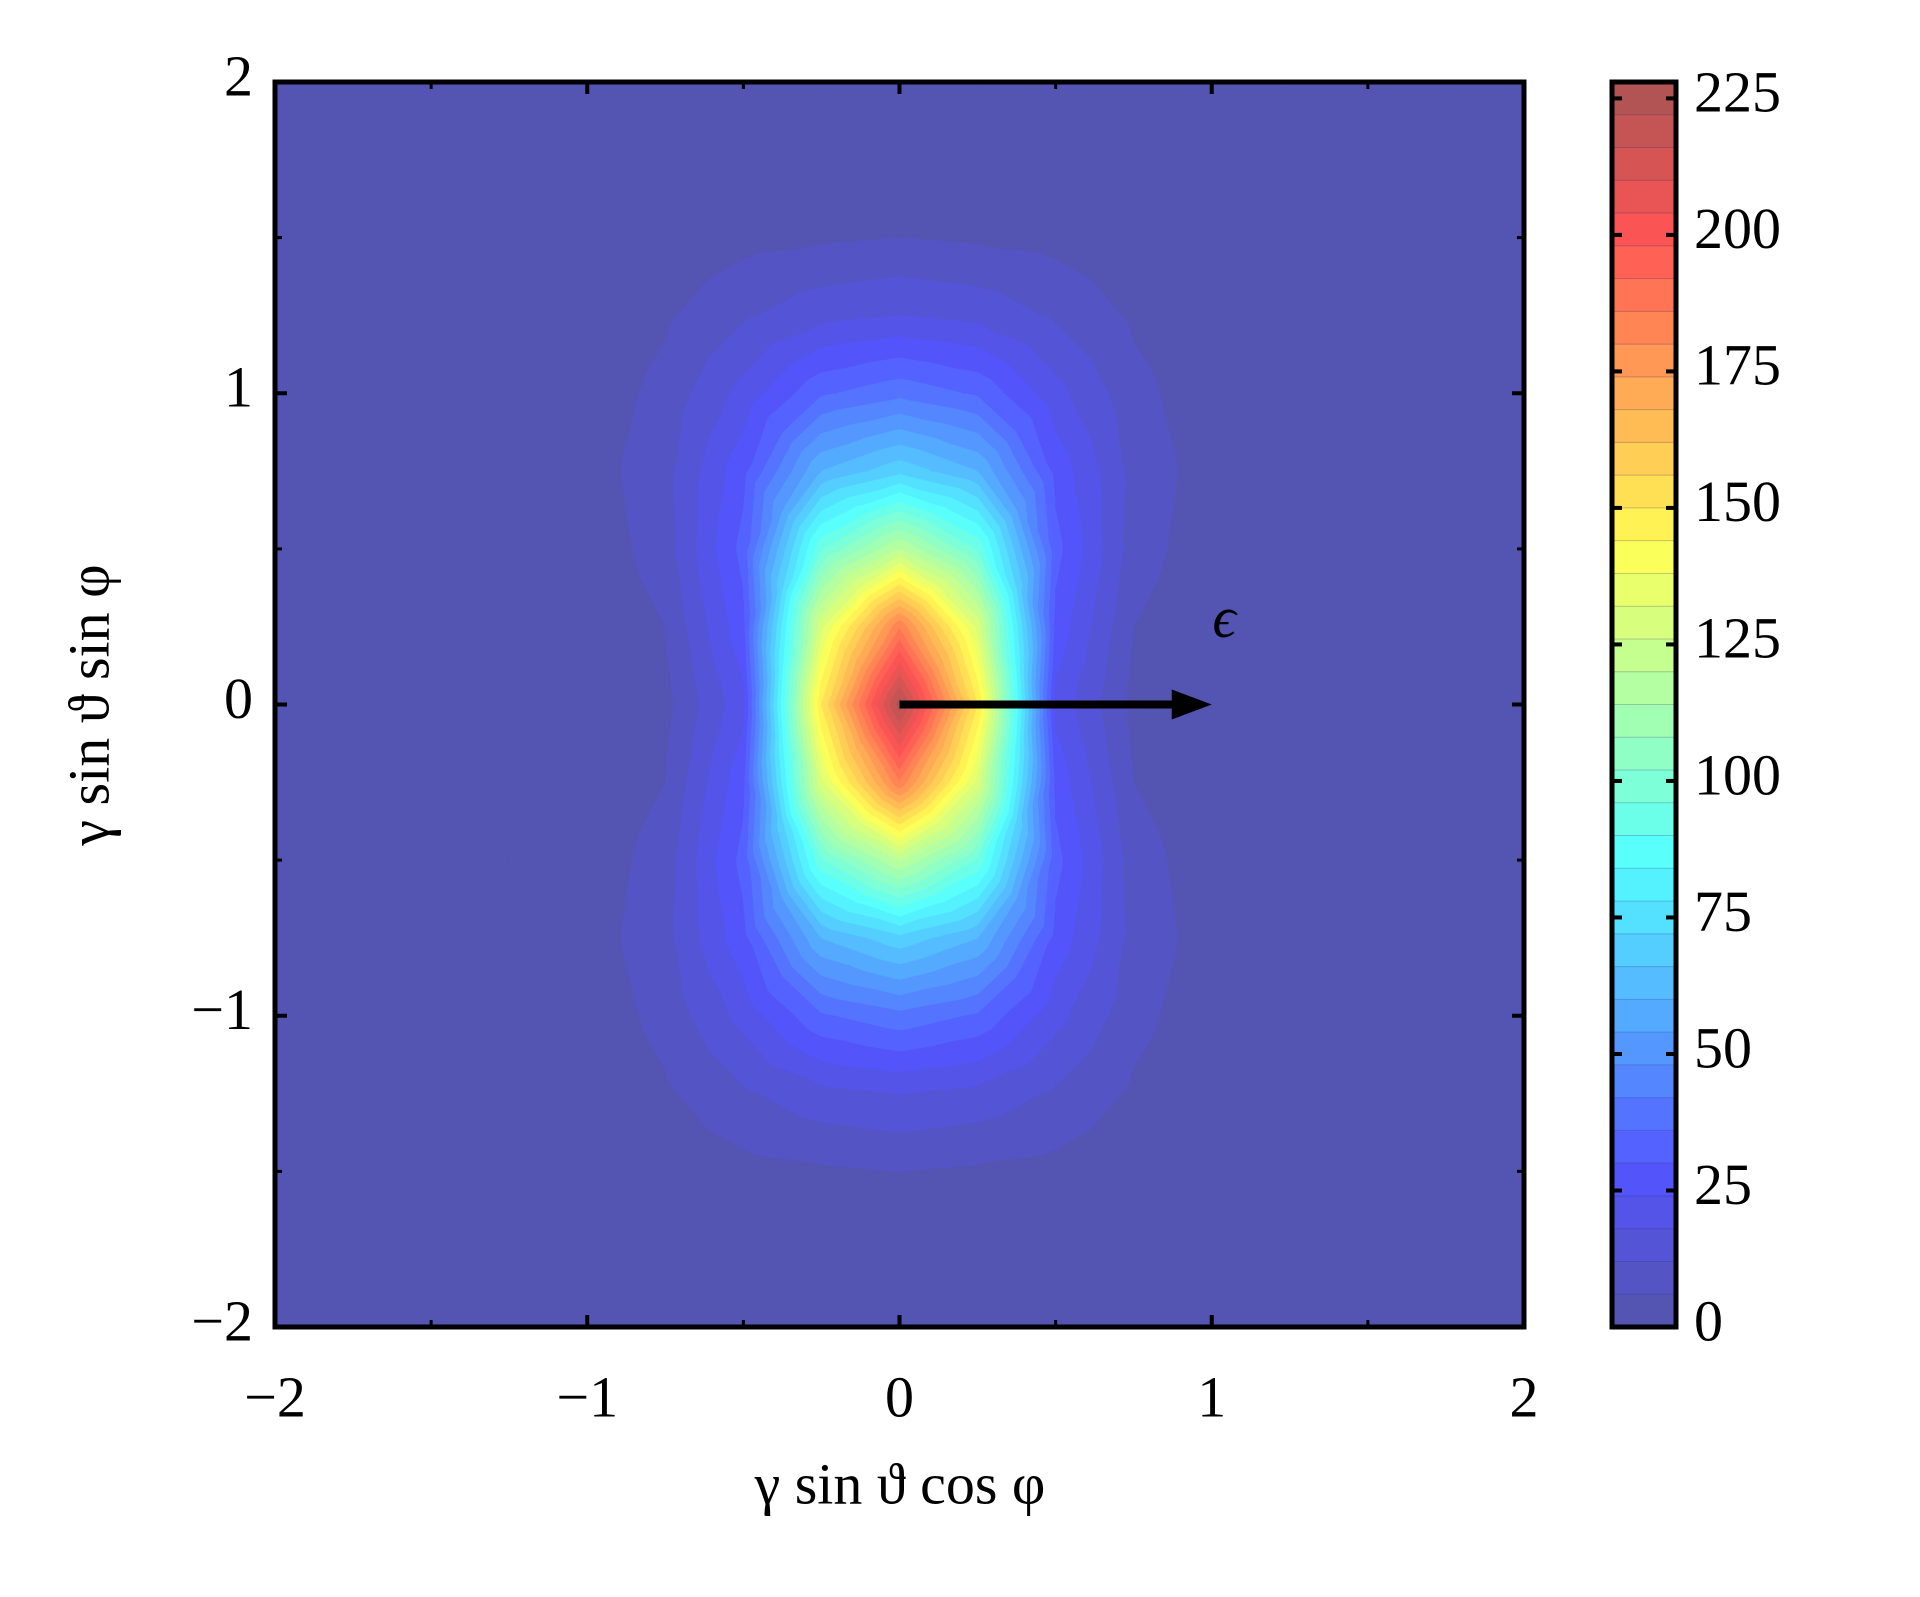  I want to click on y-tick-label: −2, so click(222, 1320).